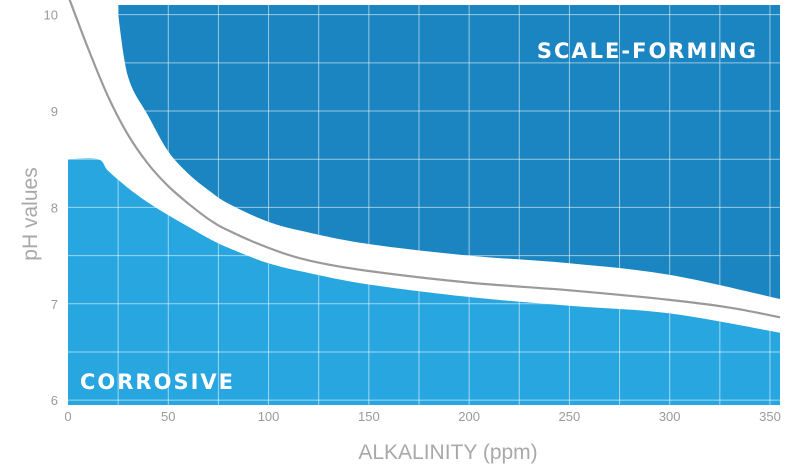  I want to click on y-tick-label: 10, so click(51, 15).